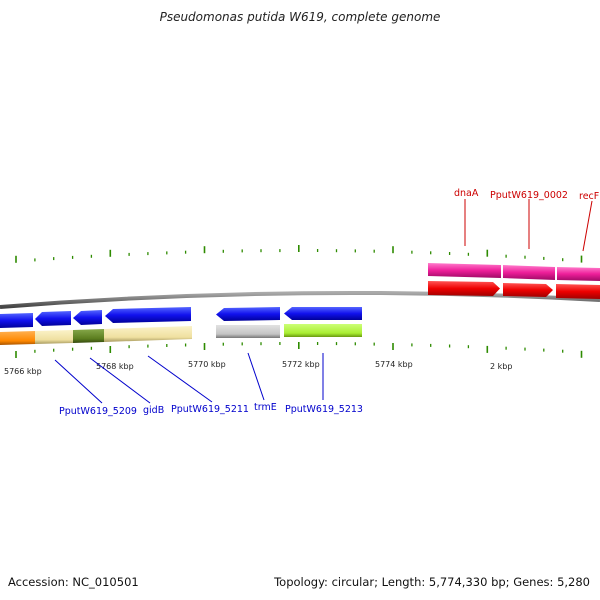 The height and width of the screenshot is (600, 600). Describe the element at coordinates (589, 196) in the screenshot. I see `gene-label-recF: recF` at that location.